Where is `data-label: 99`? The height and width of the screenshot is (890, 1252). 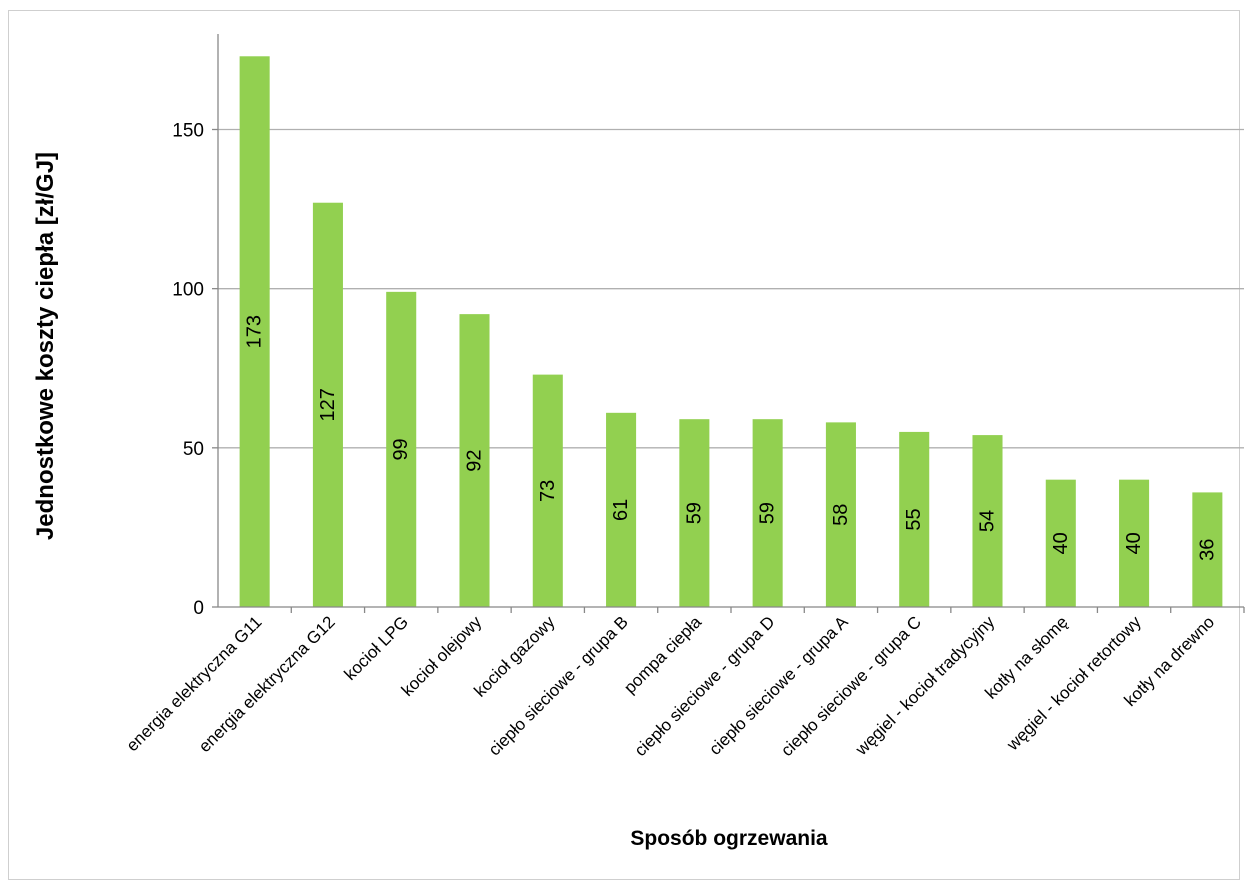 data-label: 99 is located at coordinates (401, 449).